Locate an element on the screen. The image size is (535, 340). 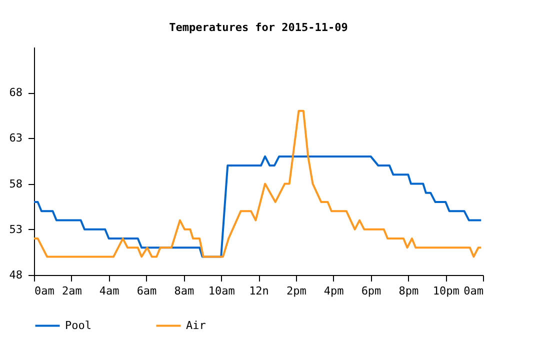
legend-label: Air is located at coordinates (196, 325).